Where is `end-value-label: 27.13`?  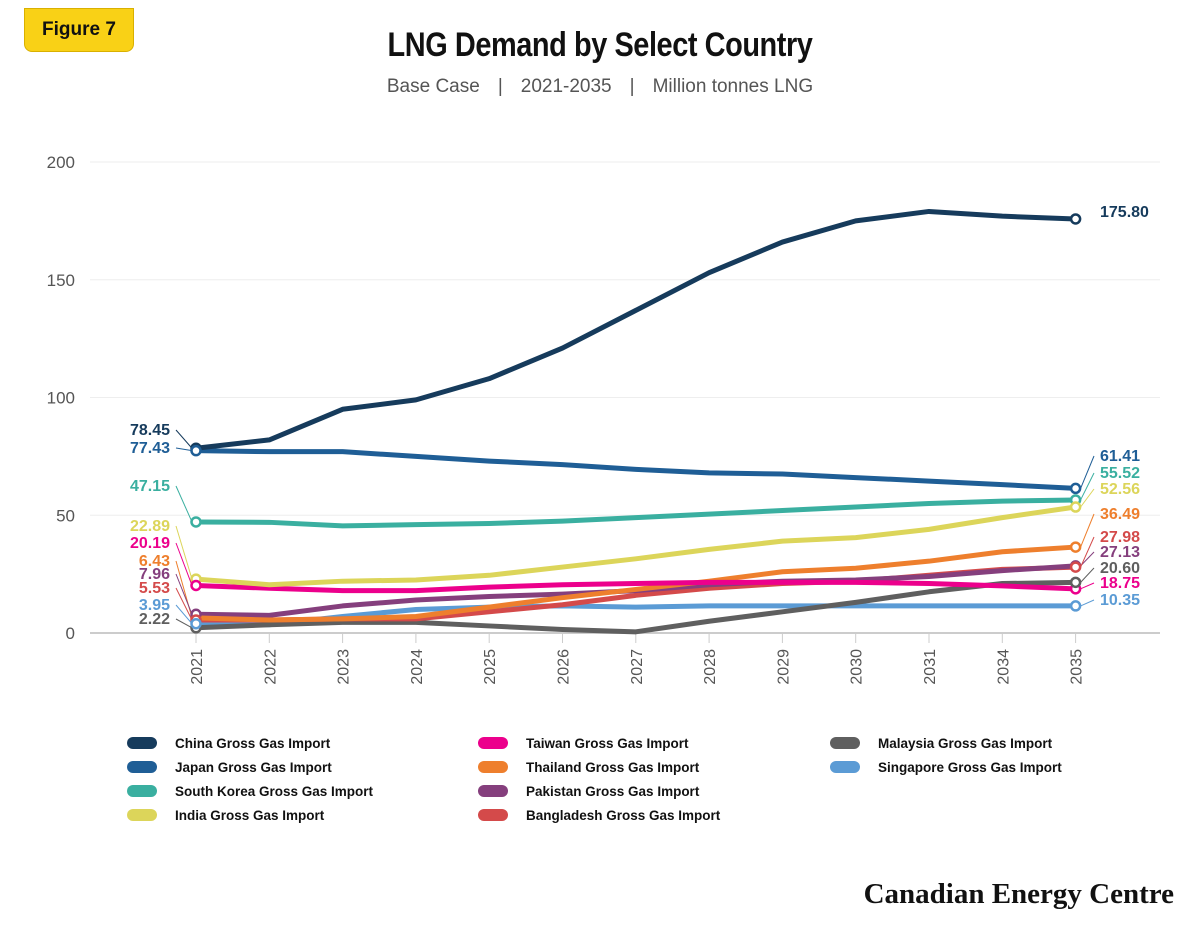
end-value-label: 27.13 is located at coordinates (1120, 552).